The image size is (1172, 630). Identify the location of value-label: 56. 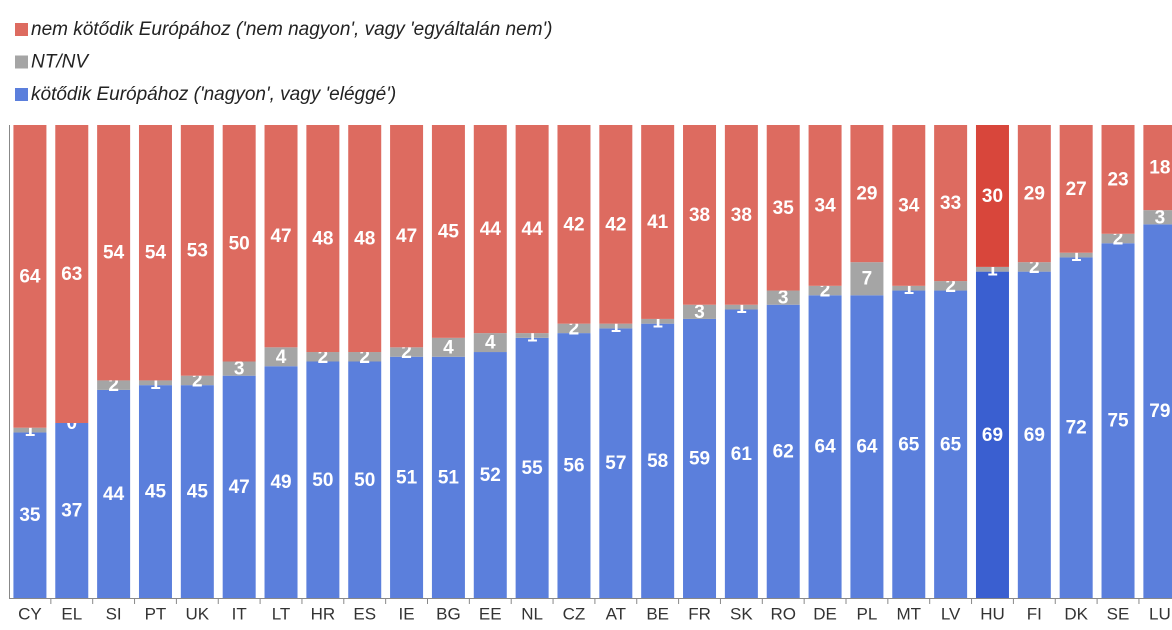
(573, 466).